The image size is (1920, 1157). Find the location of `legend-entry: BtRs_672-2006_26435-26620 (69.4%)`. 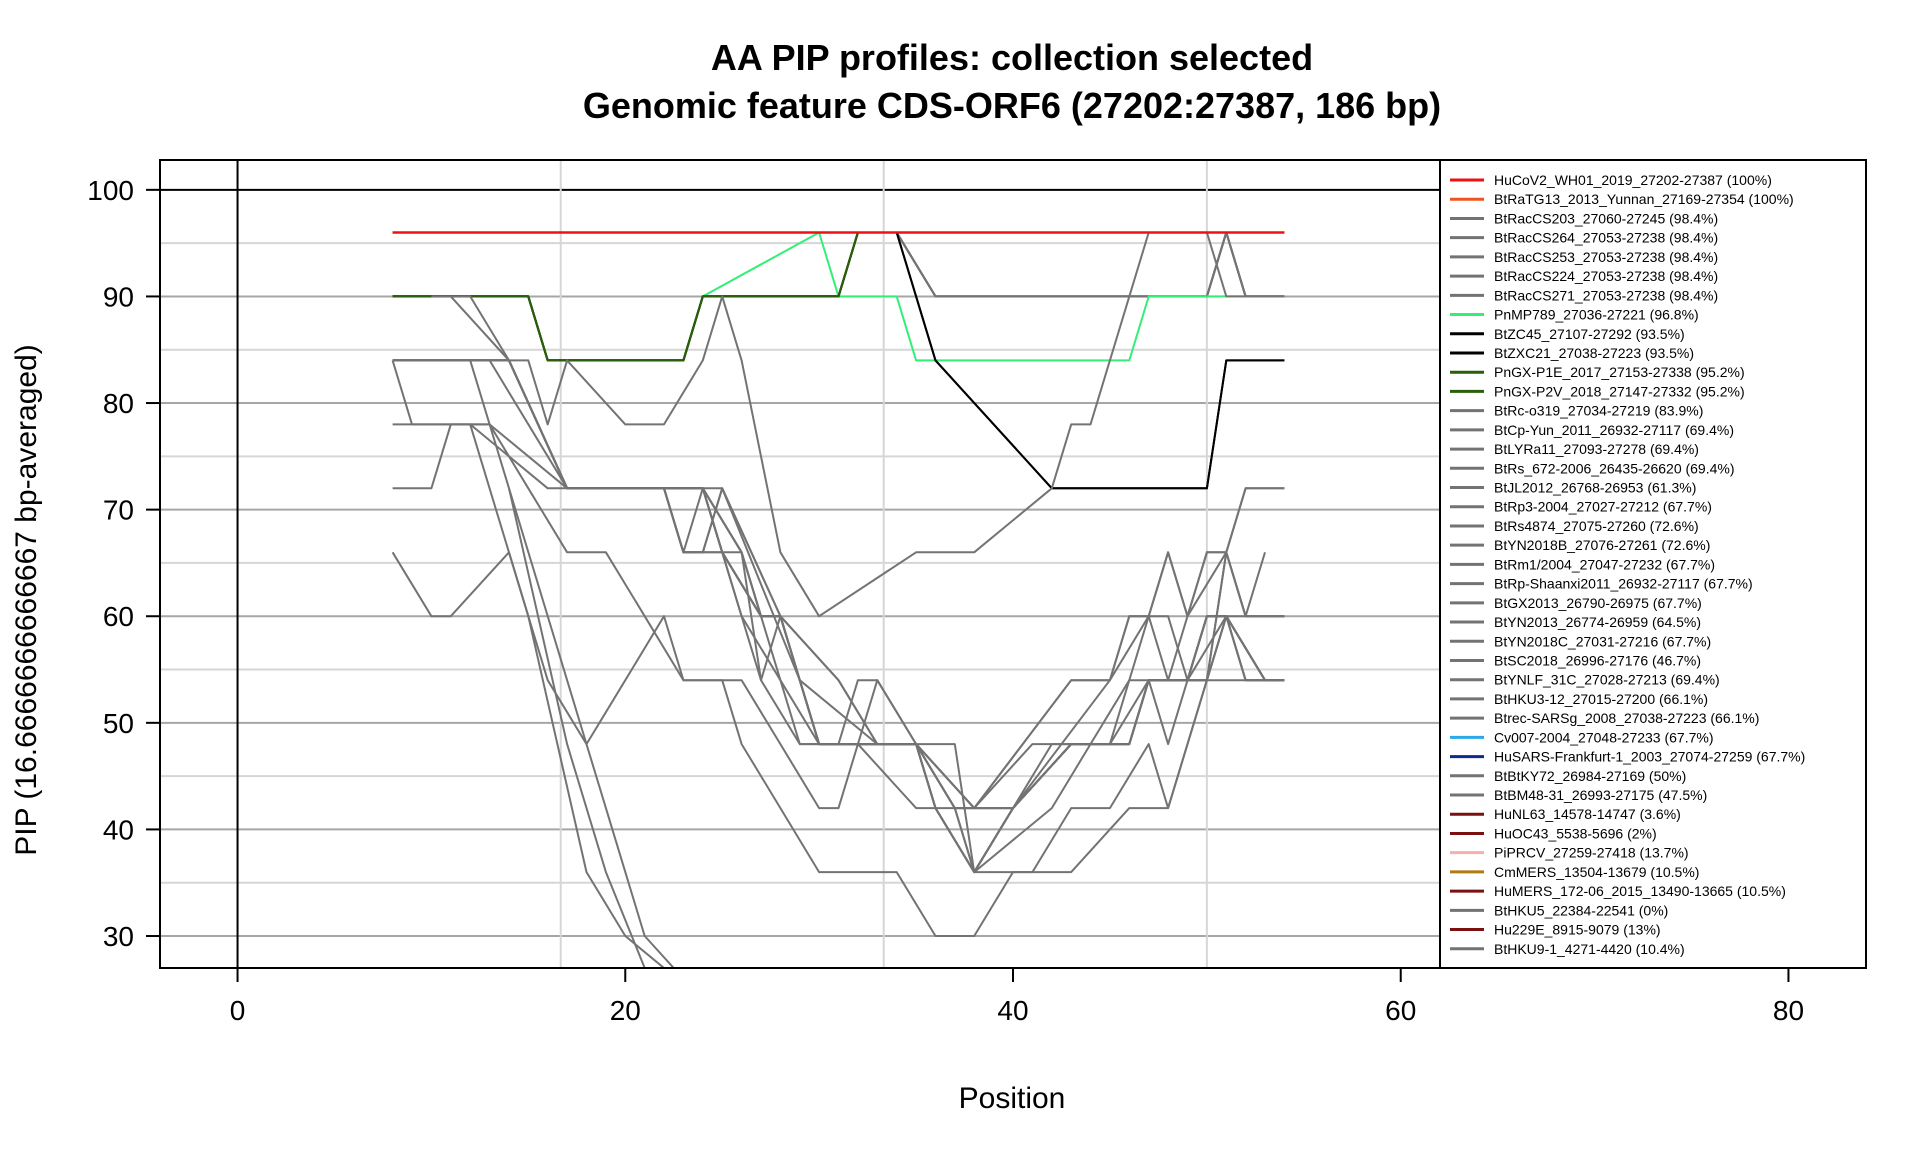

legend-entry: BtRs_672-2006_26435-26620 (69.4%) is located at coordinates (1614, 468).